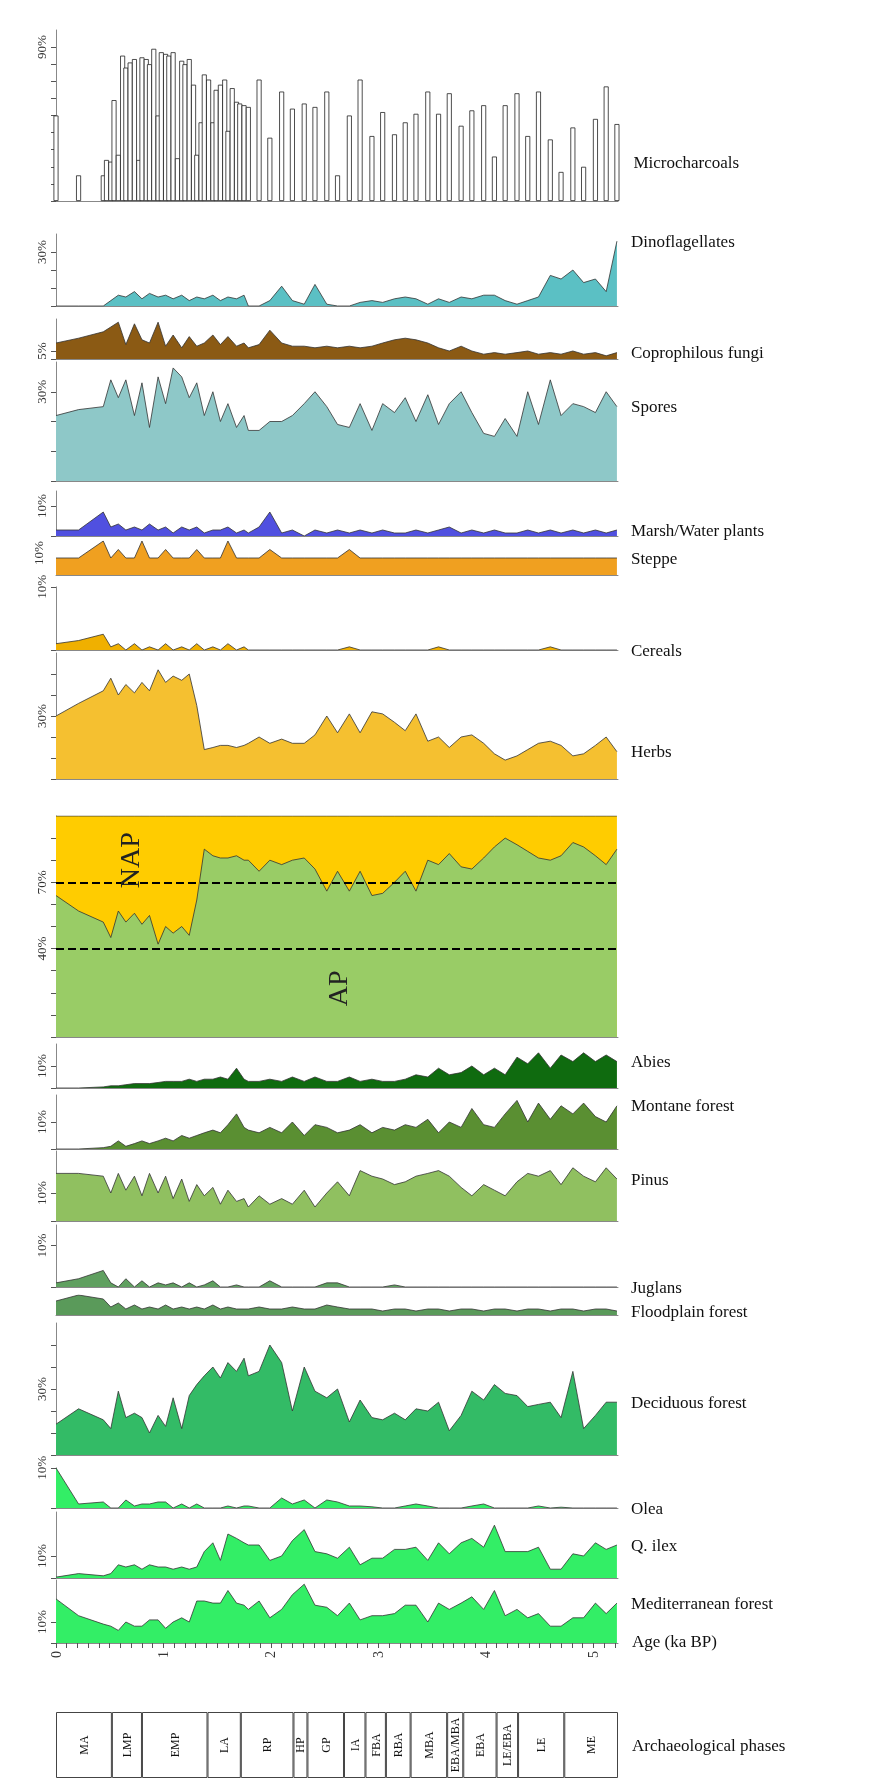 The width and height of the screenshot is (875, 1787). I want to click on series-label: RP, so click(267, 1745).